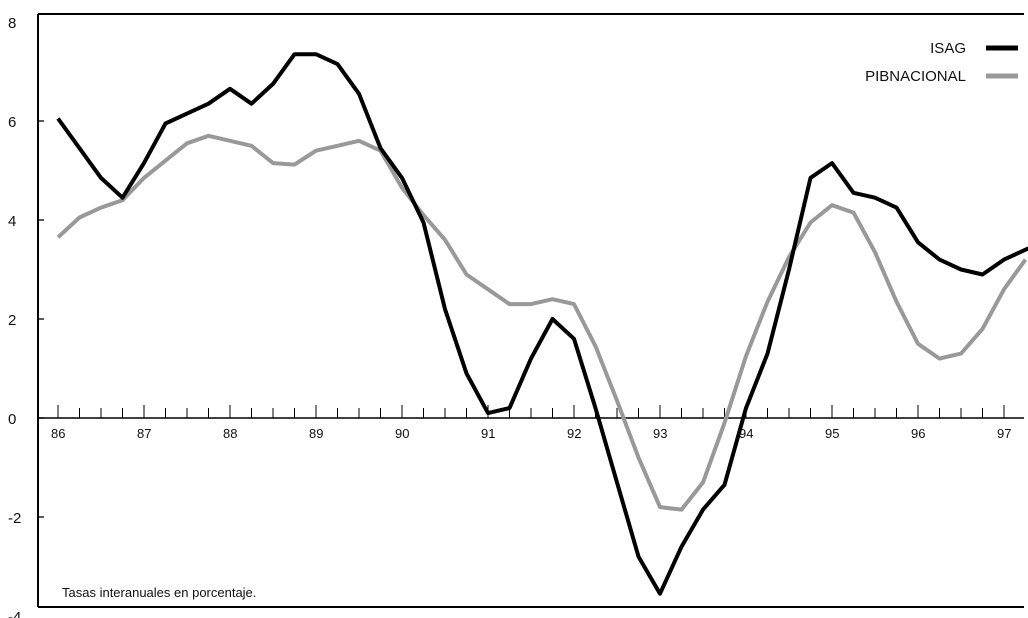  What do you see at coordinates (918, 433) in the screenshot?
I see `x-tick-label: 96` at bounding box center [918, 433].